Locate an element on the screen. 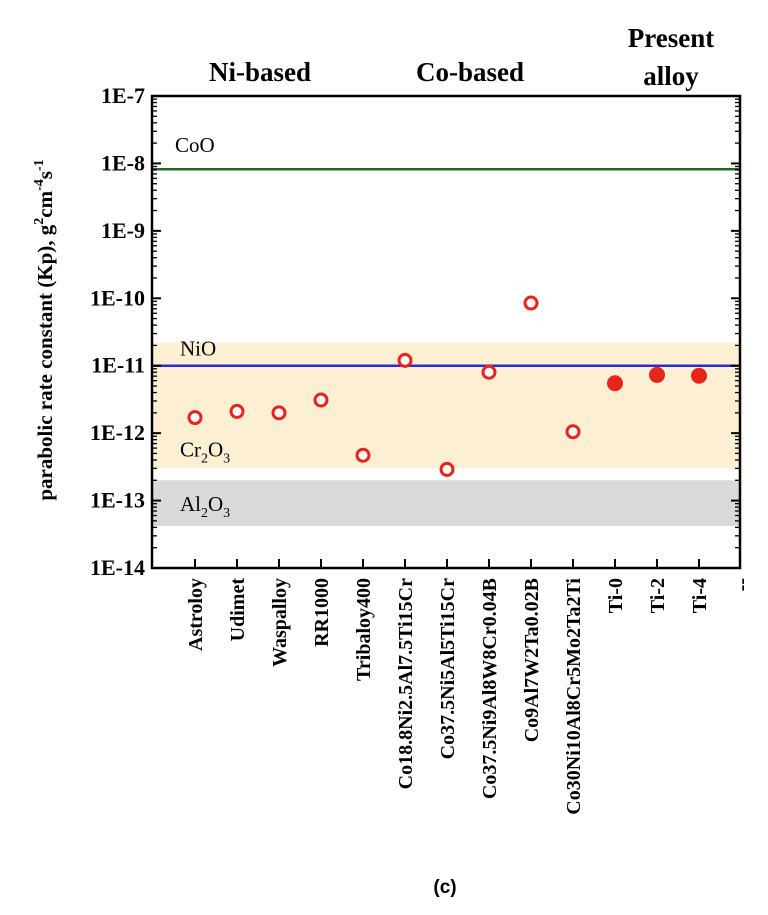  figure-caption: (c) is located at coordinates (444, 887).